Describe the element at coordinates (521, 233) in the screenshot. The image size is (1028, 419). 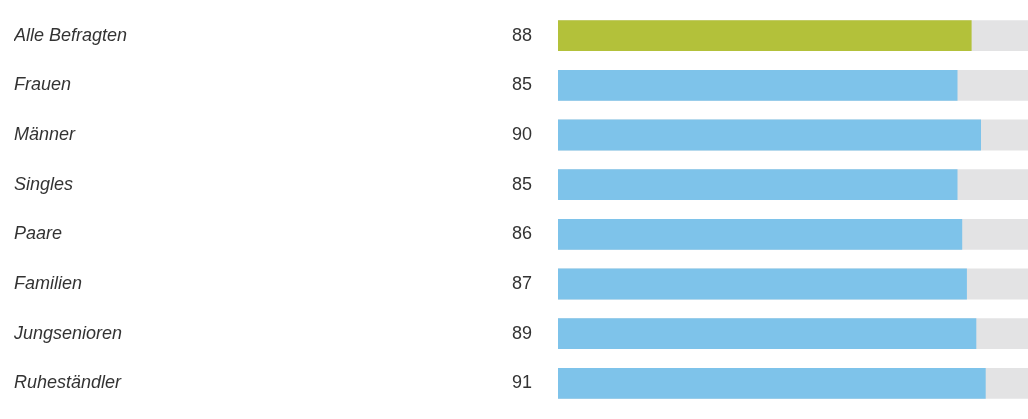
I see `data-label: 86` at that location.